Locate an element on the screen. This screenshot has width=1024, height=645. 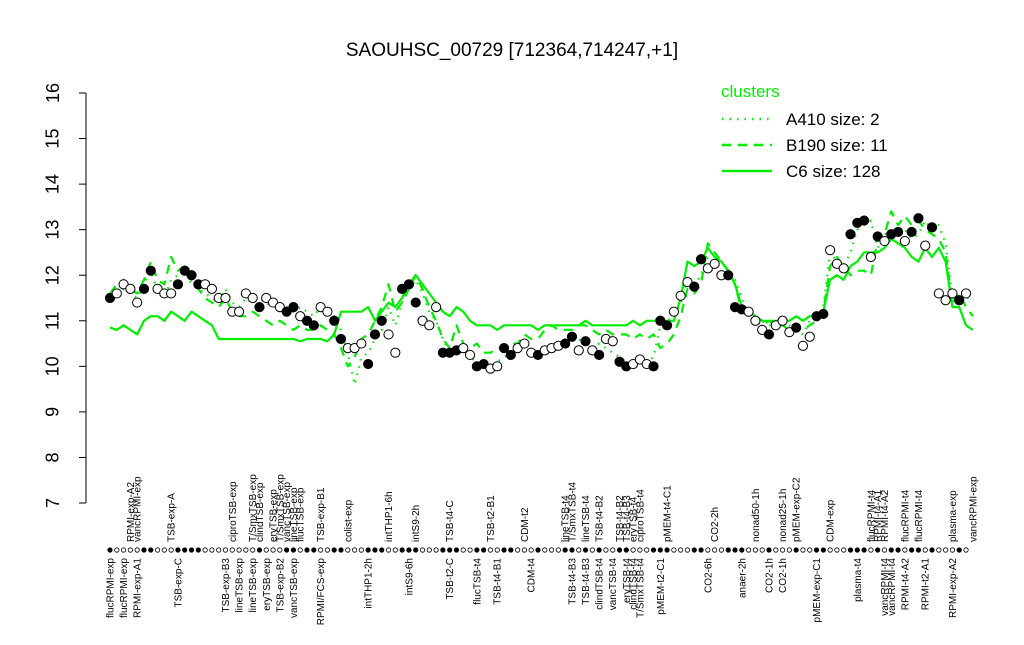
x-tick-label: pMEM-t2-C1 is located at coordinates (661, 586).